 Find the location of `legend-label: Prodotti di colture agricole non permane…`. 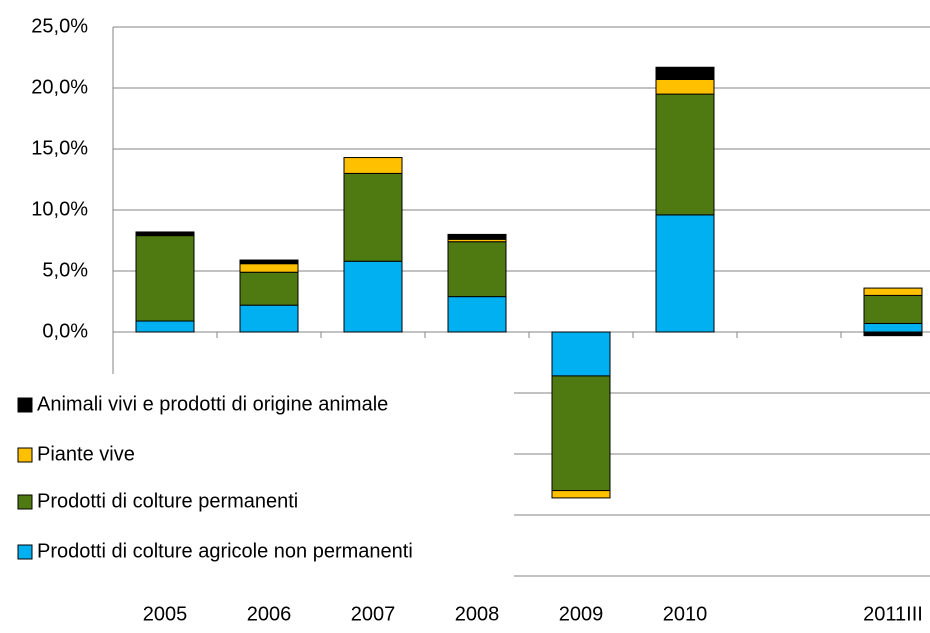

legend-label: Prodotti di colture agricole non permane… is located at coordinates (225, 551).